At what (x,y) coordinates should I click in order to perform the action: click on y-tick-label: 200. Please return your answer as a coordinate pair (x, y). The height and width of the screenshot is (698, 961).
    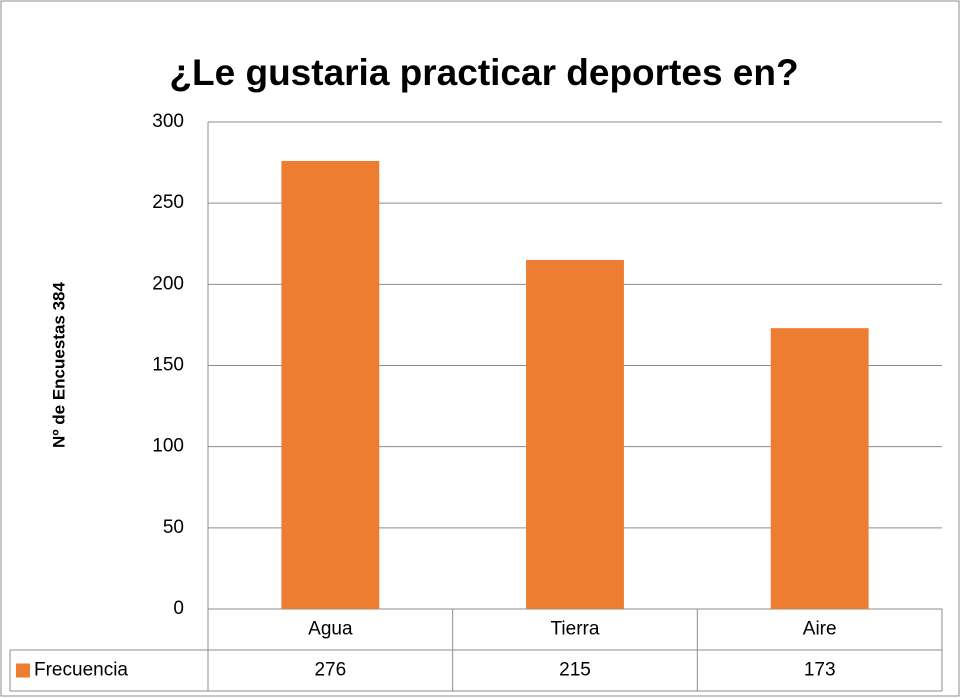
    Looking at the image, I should click on (168, 283).